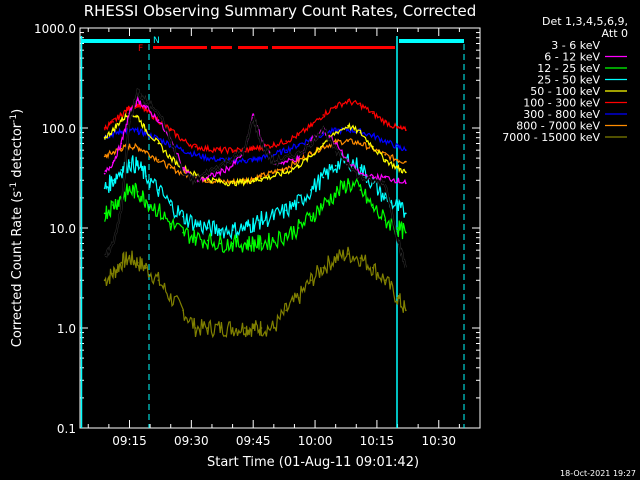  Describe the element at coordinates (191, 441) in the screenshot. I see `x-tick-label: 09:30` at that location.